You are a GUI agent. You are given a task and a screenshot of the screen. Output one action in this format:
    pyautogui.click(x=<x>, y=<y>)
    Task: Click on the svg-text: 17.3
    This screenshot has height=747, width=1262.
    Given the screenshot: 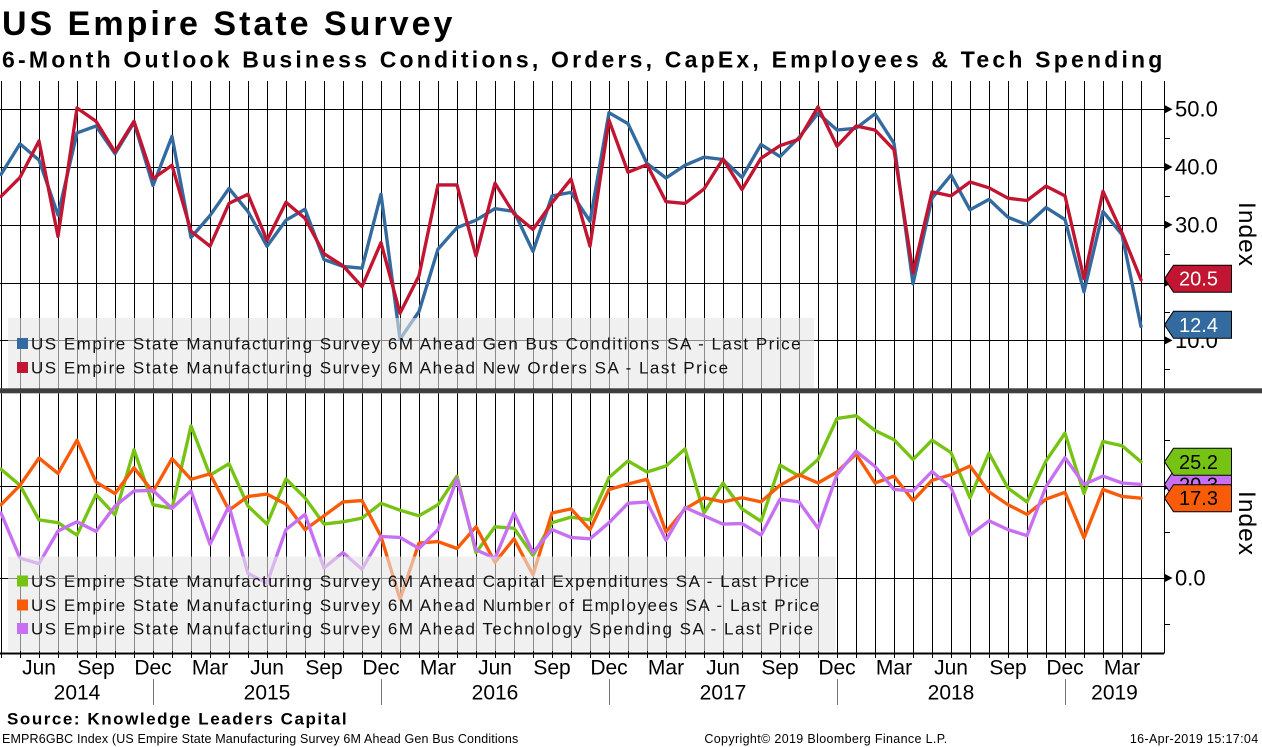 What is the action you would take?
    pyautogui.click(x=1198, y=499)
    